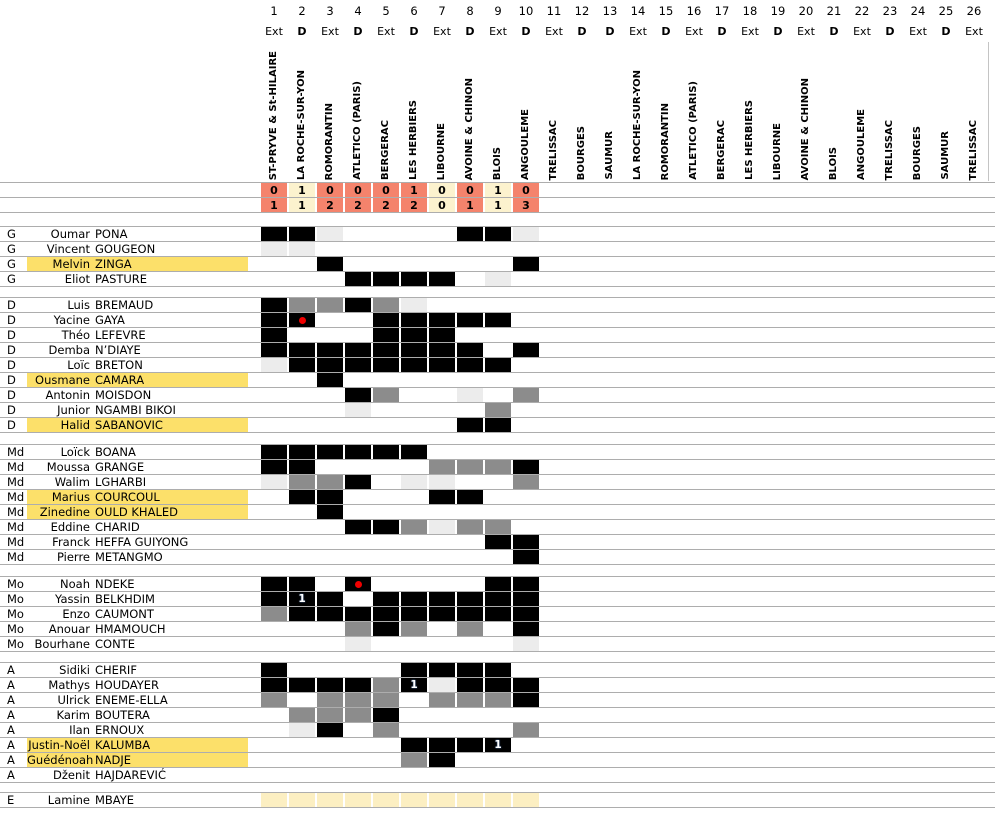  I want to click on name-cell: Yacine GAYA, so click(137, 320).